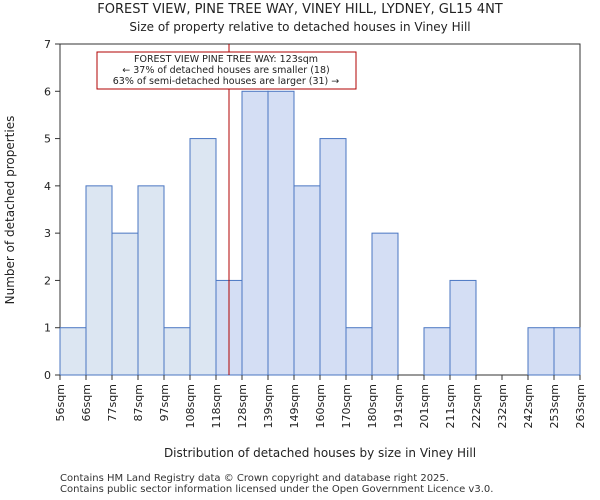 Image resolution: width=600 pixels, height=500 pixels. I want to click on y-tick-label: 7, so click(47, 44).